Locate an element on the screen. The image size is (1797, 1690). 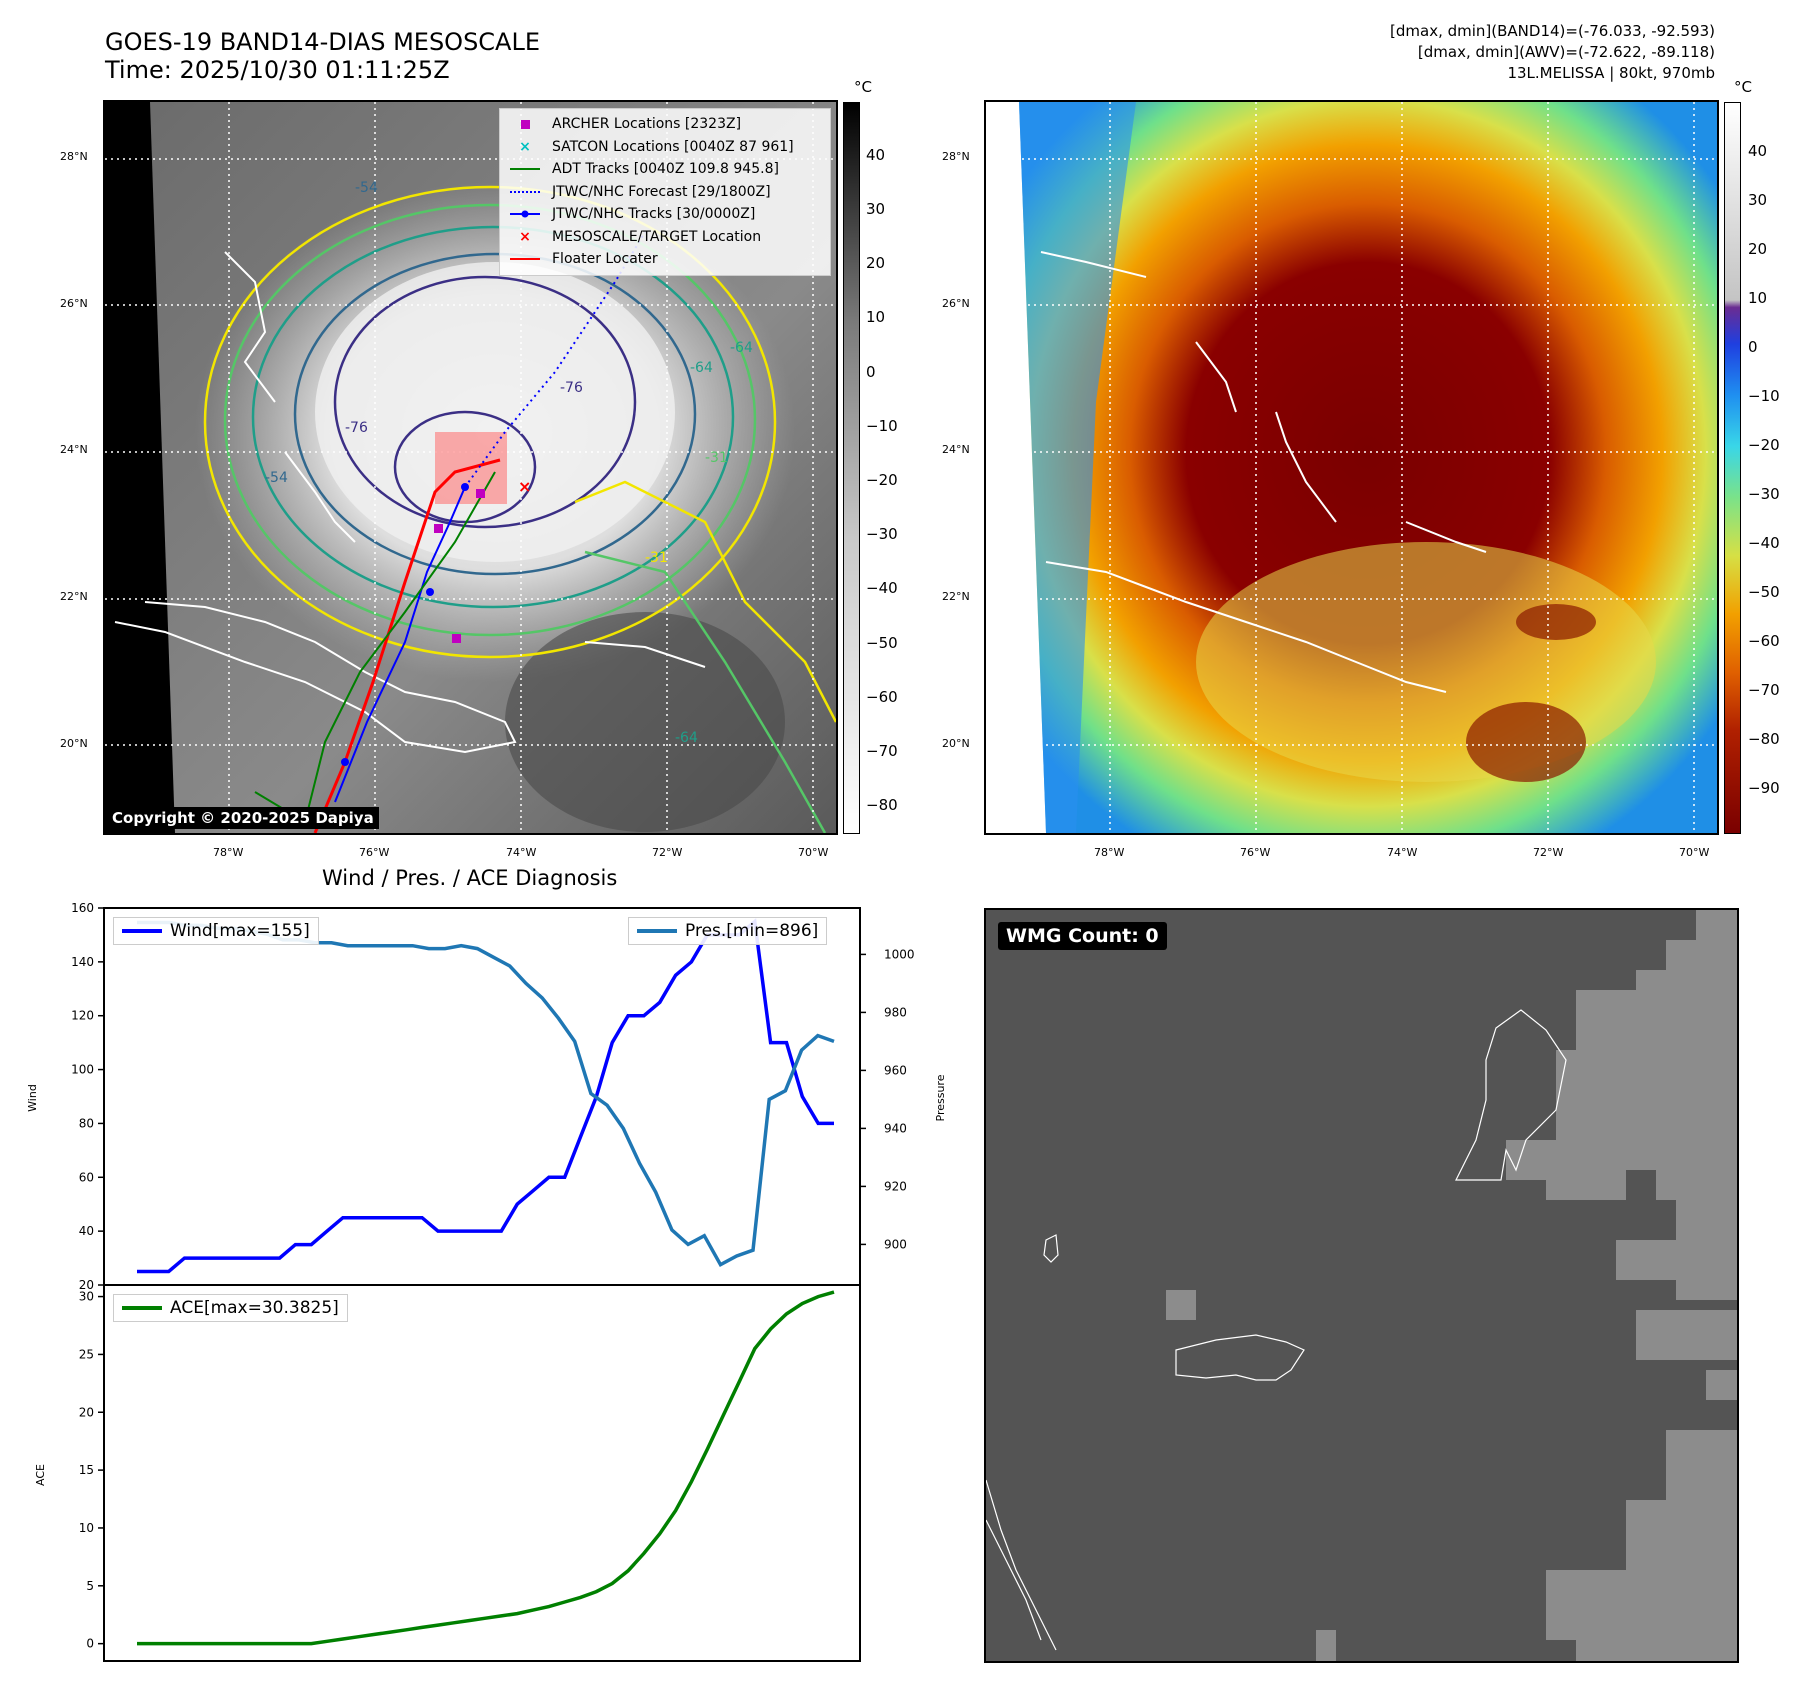
contour-label-7: -31 is located at coordinates (656, 558).